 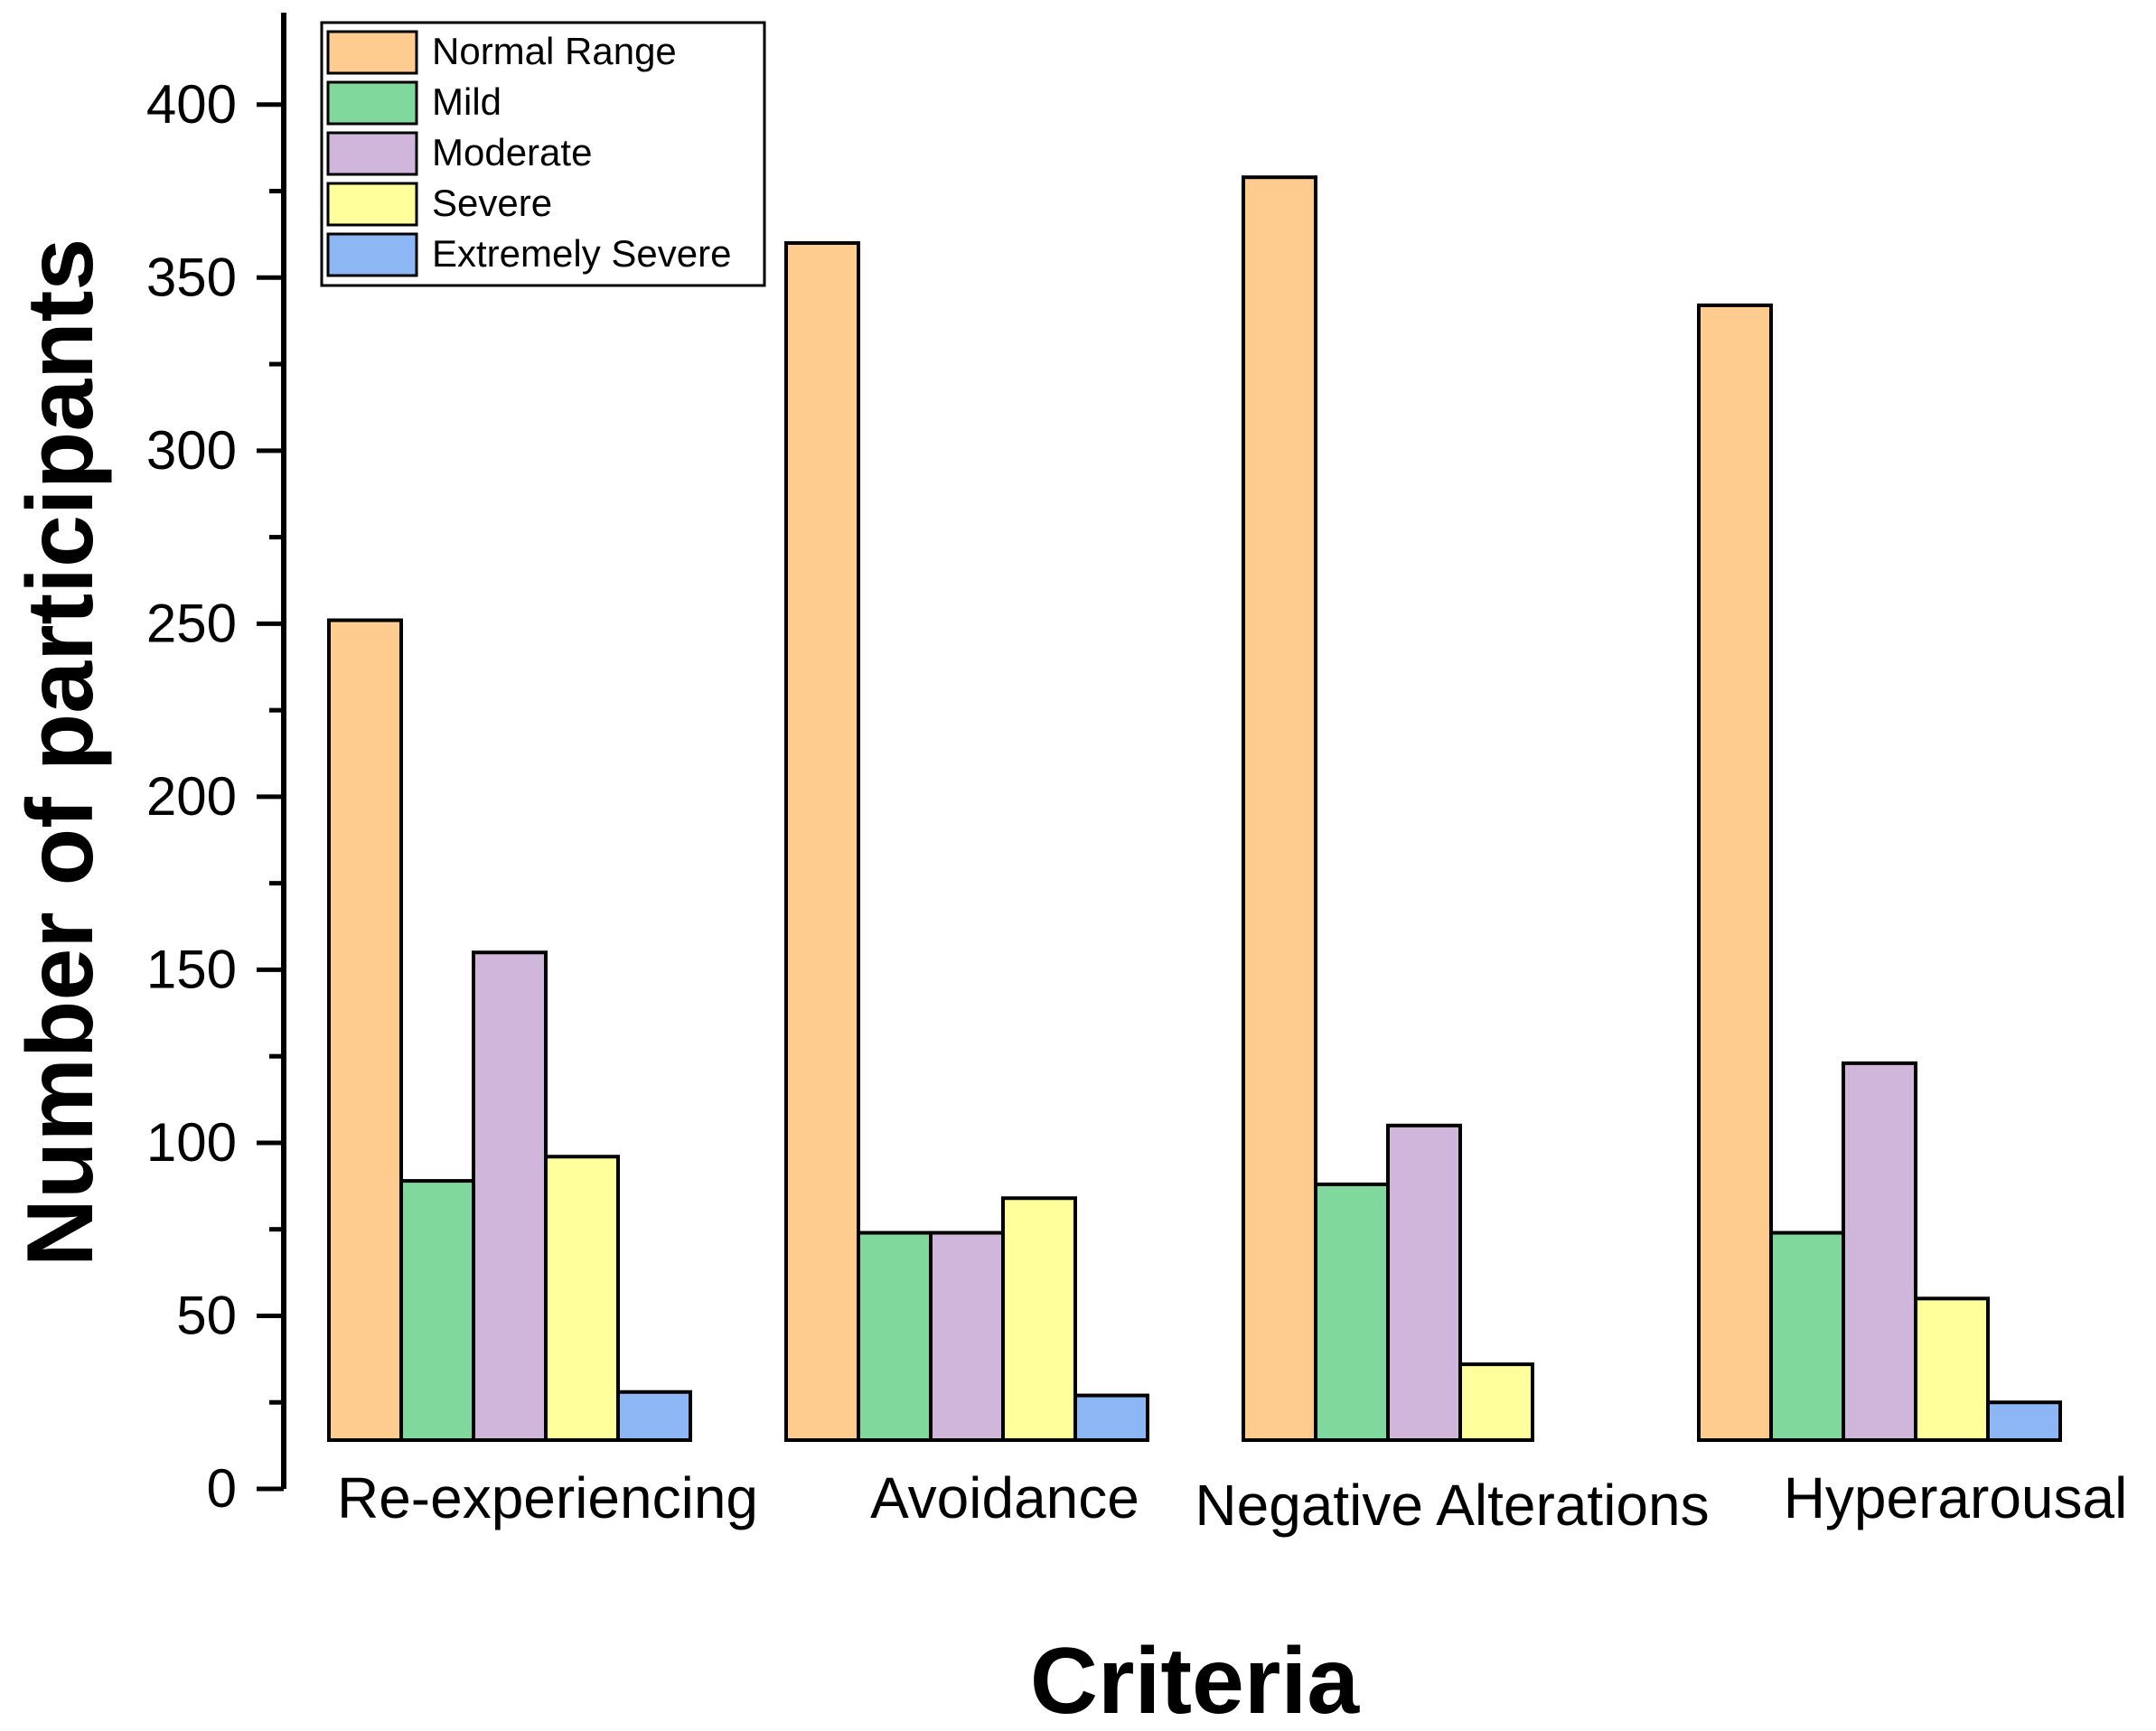 I want to click on y-axis-title: Number of participants, so click(x=60, y=753).